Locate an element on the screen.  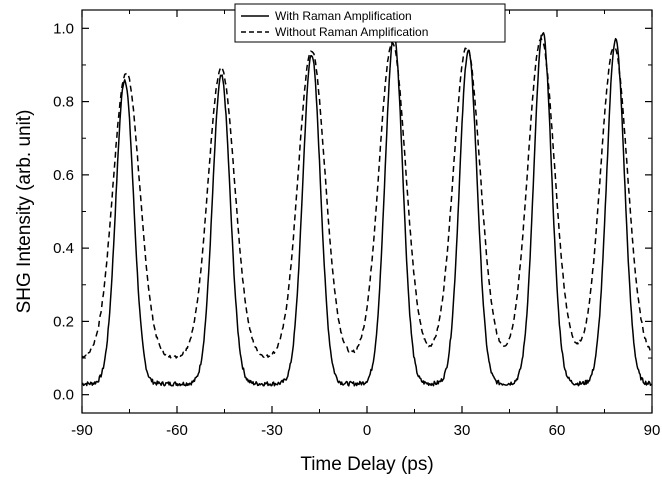
y-tick-label: 1.0 is located at coordinates (63, 28).